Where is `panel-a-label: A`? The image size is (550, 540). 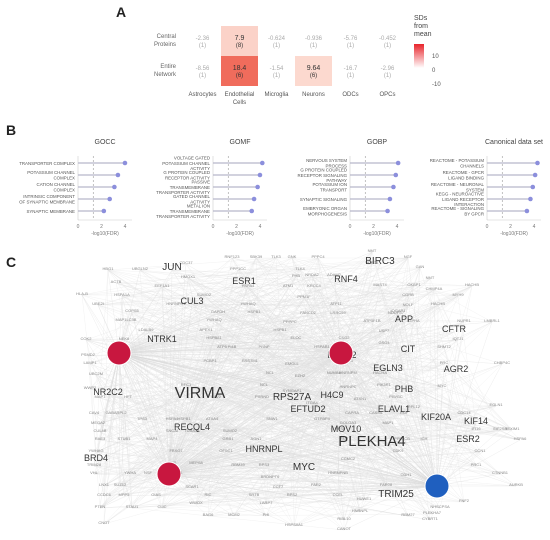
panel-a-label: A is located at coordinates (121, 12).